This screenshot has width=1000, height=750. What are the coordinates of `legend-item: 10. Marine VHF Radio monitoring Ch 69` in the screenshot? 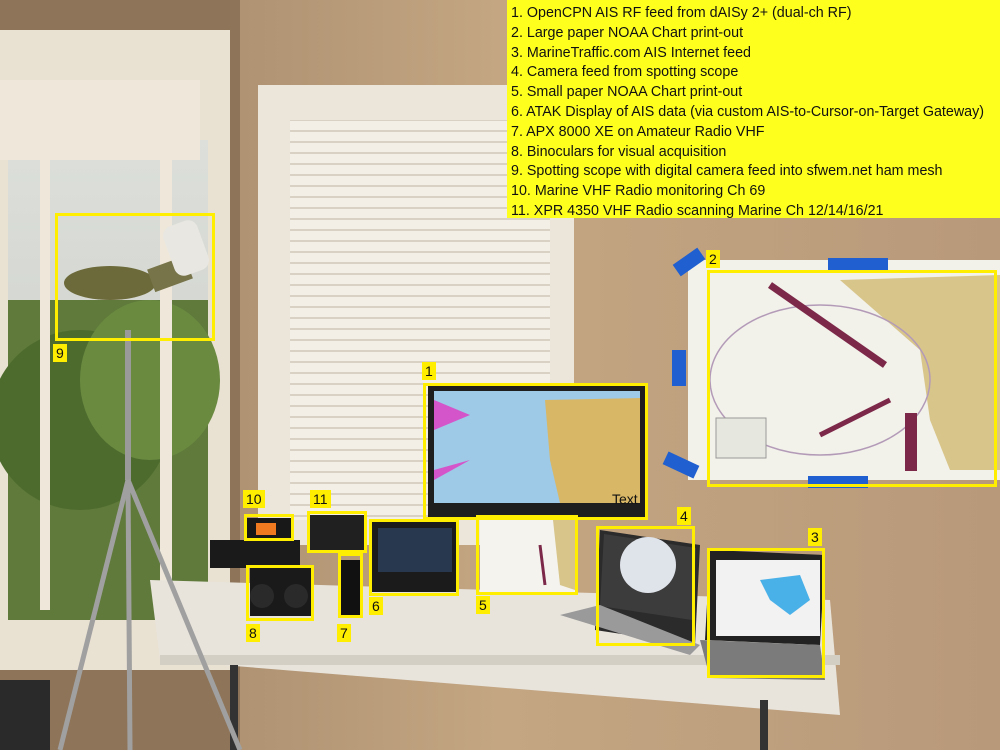 It's located at (638, 191).